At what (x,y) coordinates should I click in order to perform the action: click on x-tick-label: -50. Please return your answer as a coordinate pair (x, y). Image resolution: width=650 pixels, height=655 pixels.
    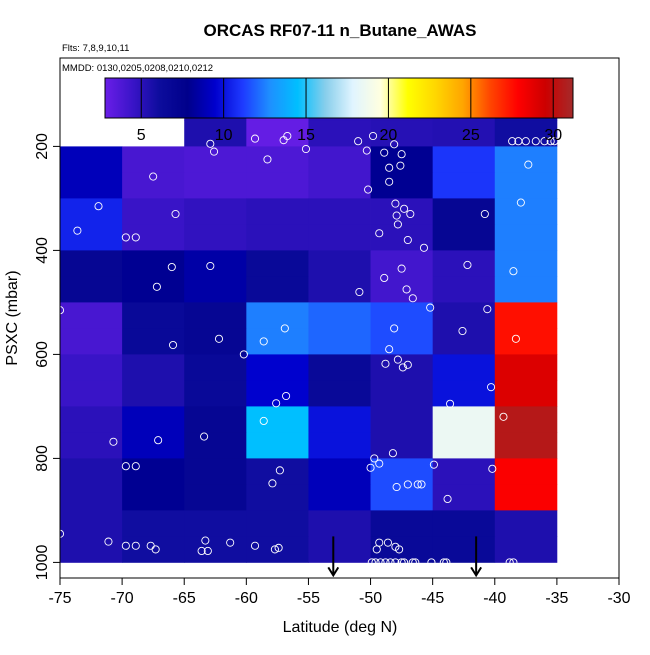
    Looking at the image, I should click on (370, 598).